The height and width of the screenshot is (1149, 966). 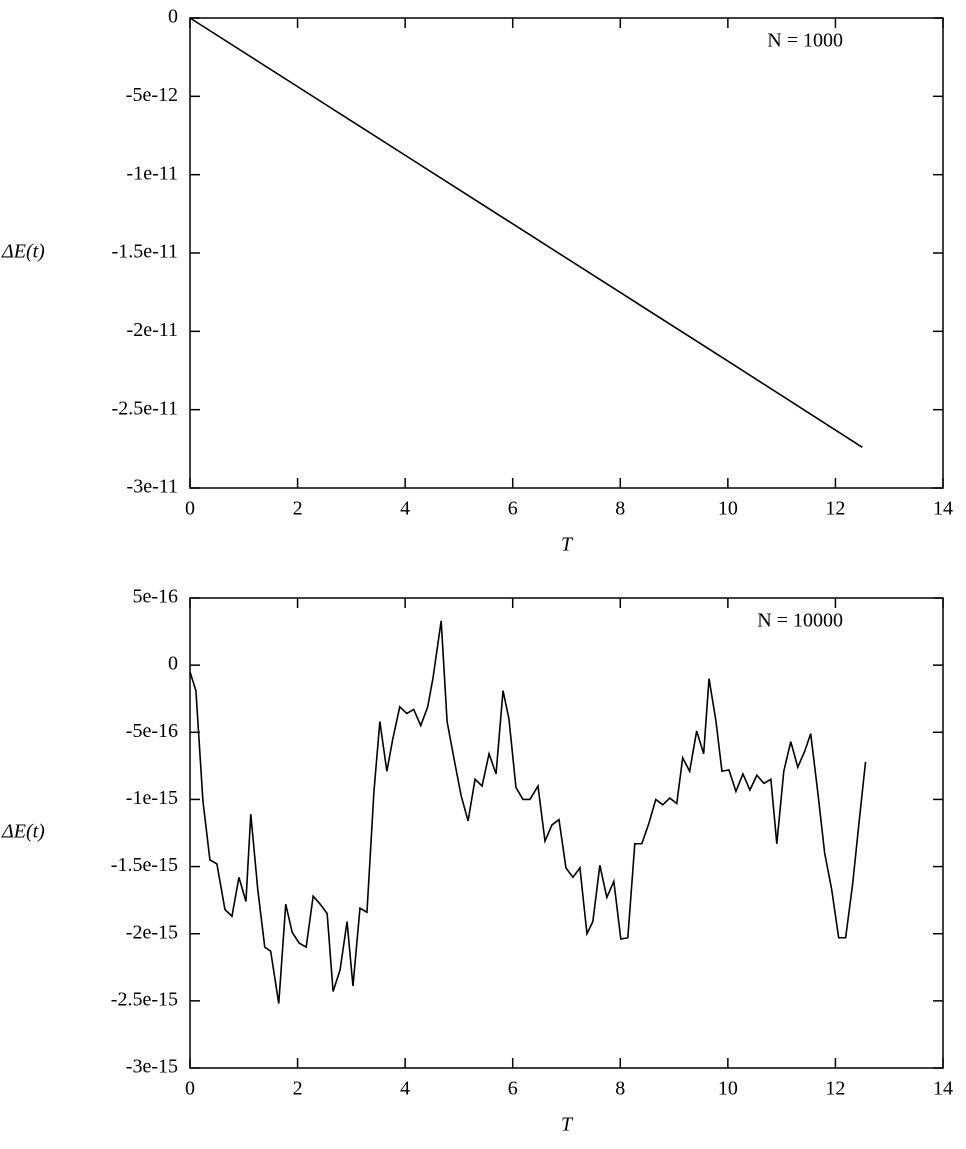 I want to click on y-tick-label: -1e-15, so click(x=152, y=798).